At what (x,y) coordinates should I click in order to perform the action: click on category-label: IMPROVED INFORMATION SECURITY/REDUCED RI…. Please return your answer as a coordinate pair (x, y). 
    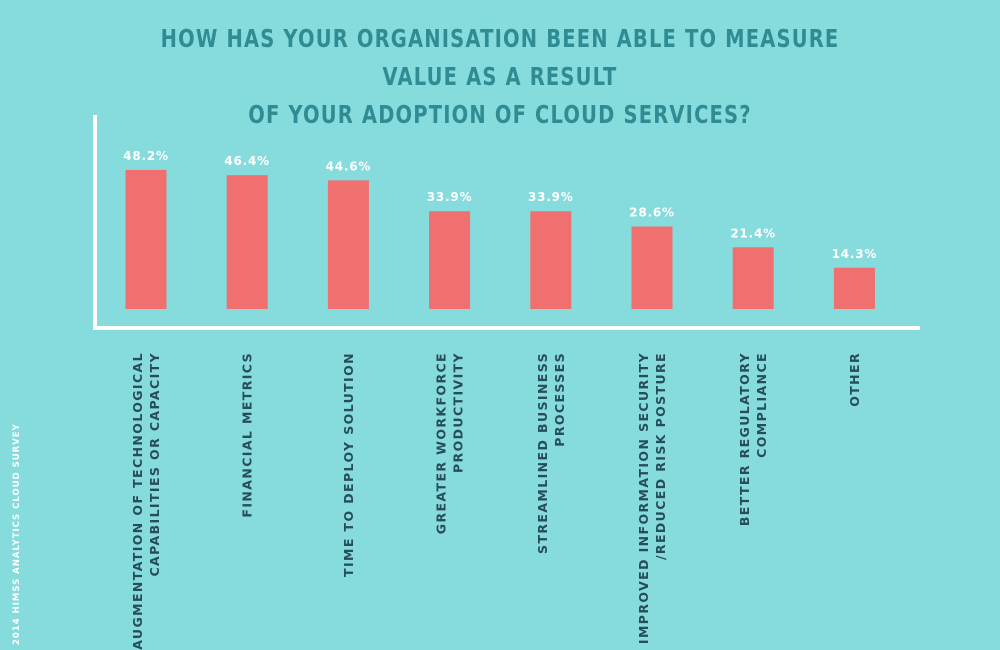
    Looking at the image, I should click on (652, 498).